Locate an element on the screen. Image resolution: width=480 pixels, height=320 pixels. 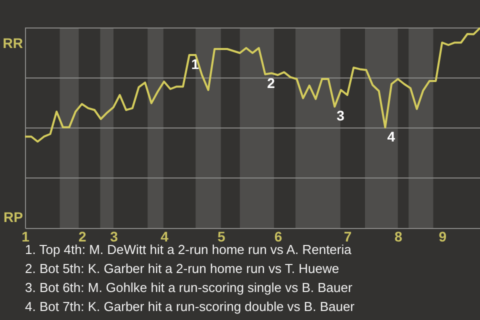
x-tick-label: 5 is located at coordinates (222, 236).